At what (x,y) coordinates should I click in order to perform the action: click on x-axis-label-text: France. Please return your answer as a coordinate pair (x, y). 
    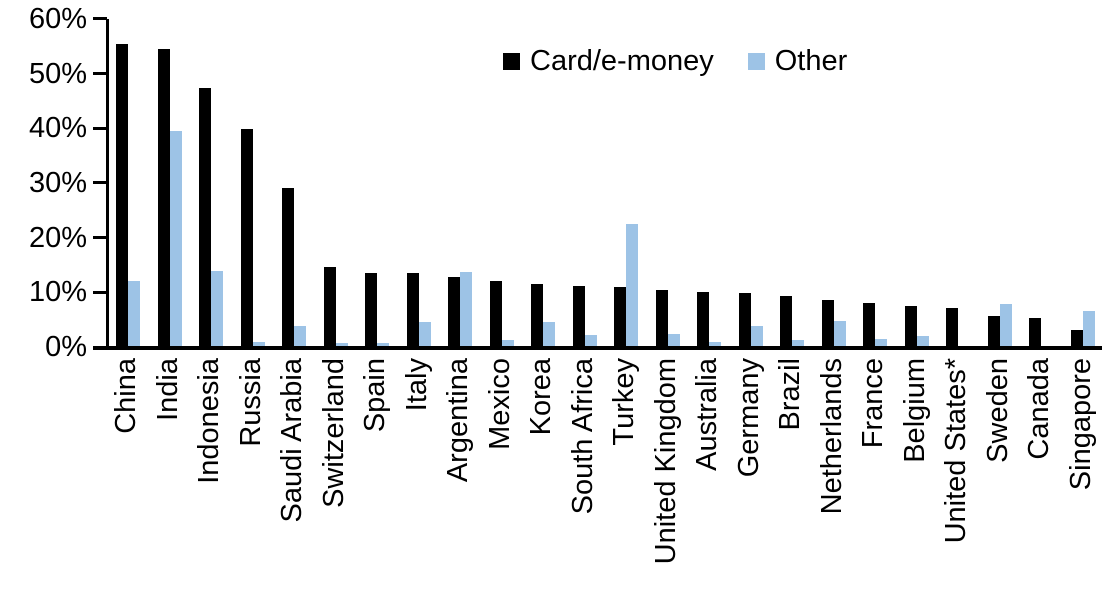
    Looking at the image, I should click on (873, 403).